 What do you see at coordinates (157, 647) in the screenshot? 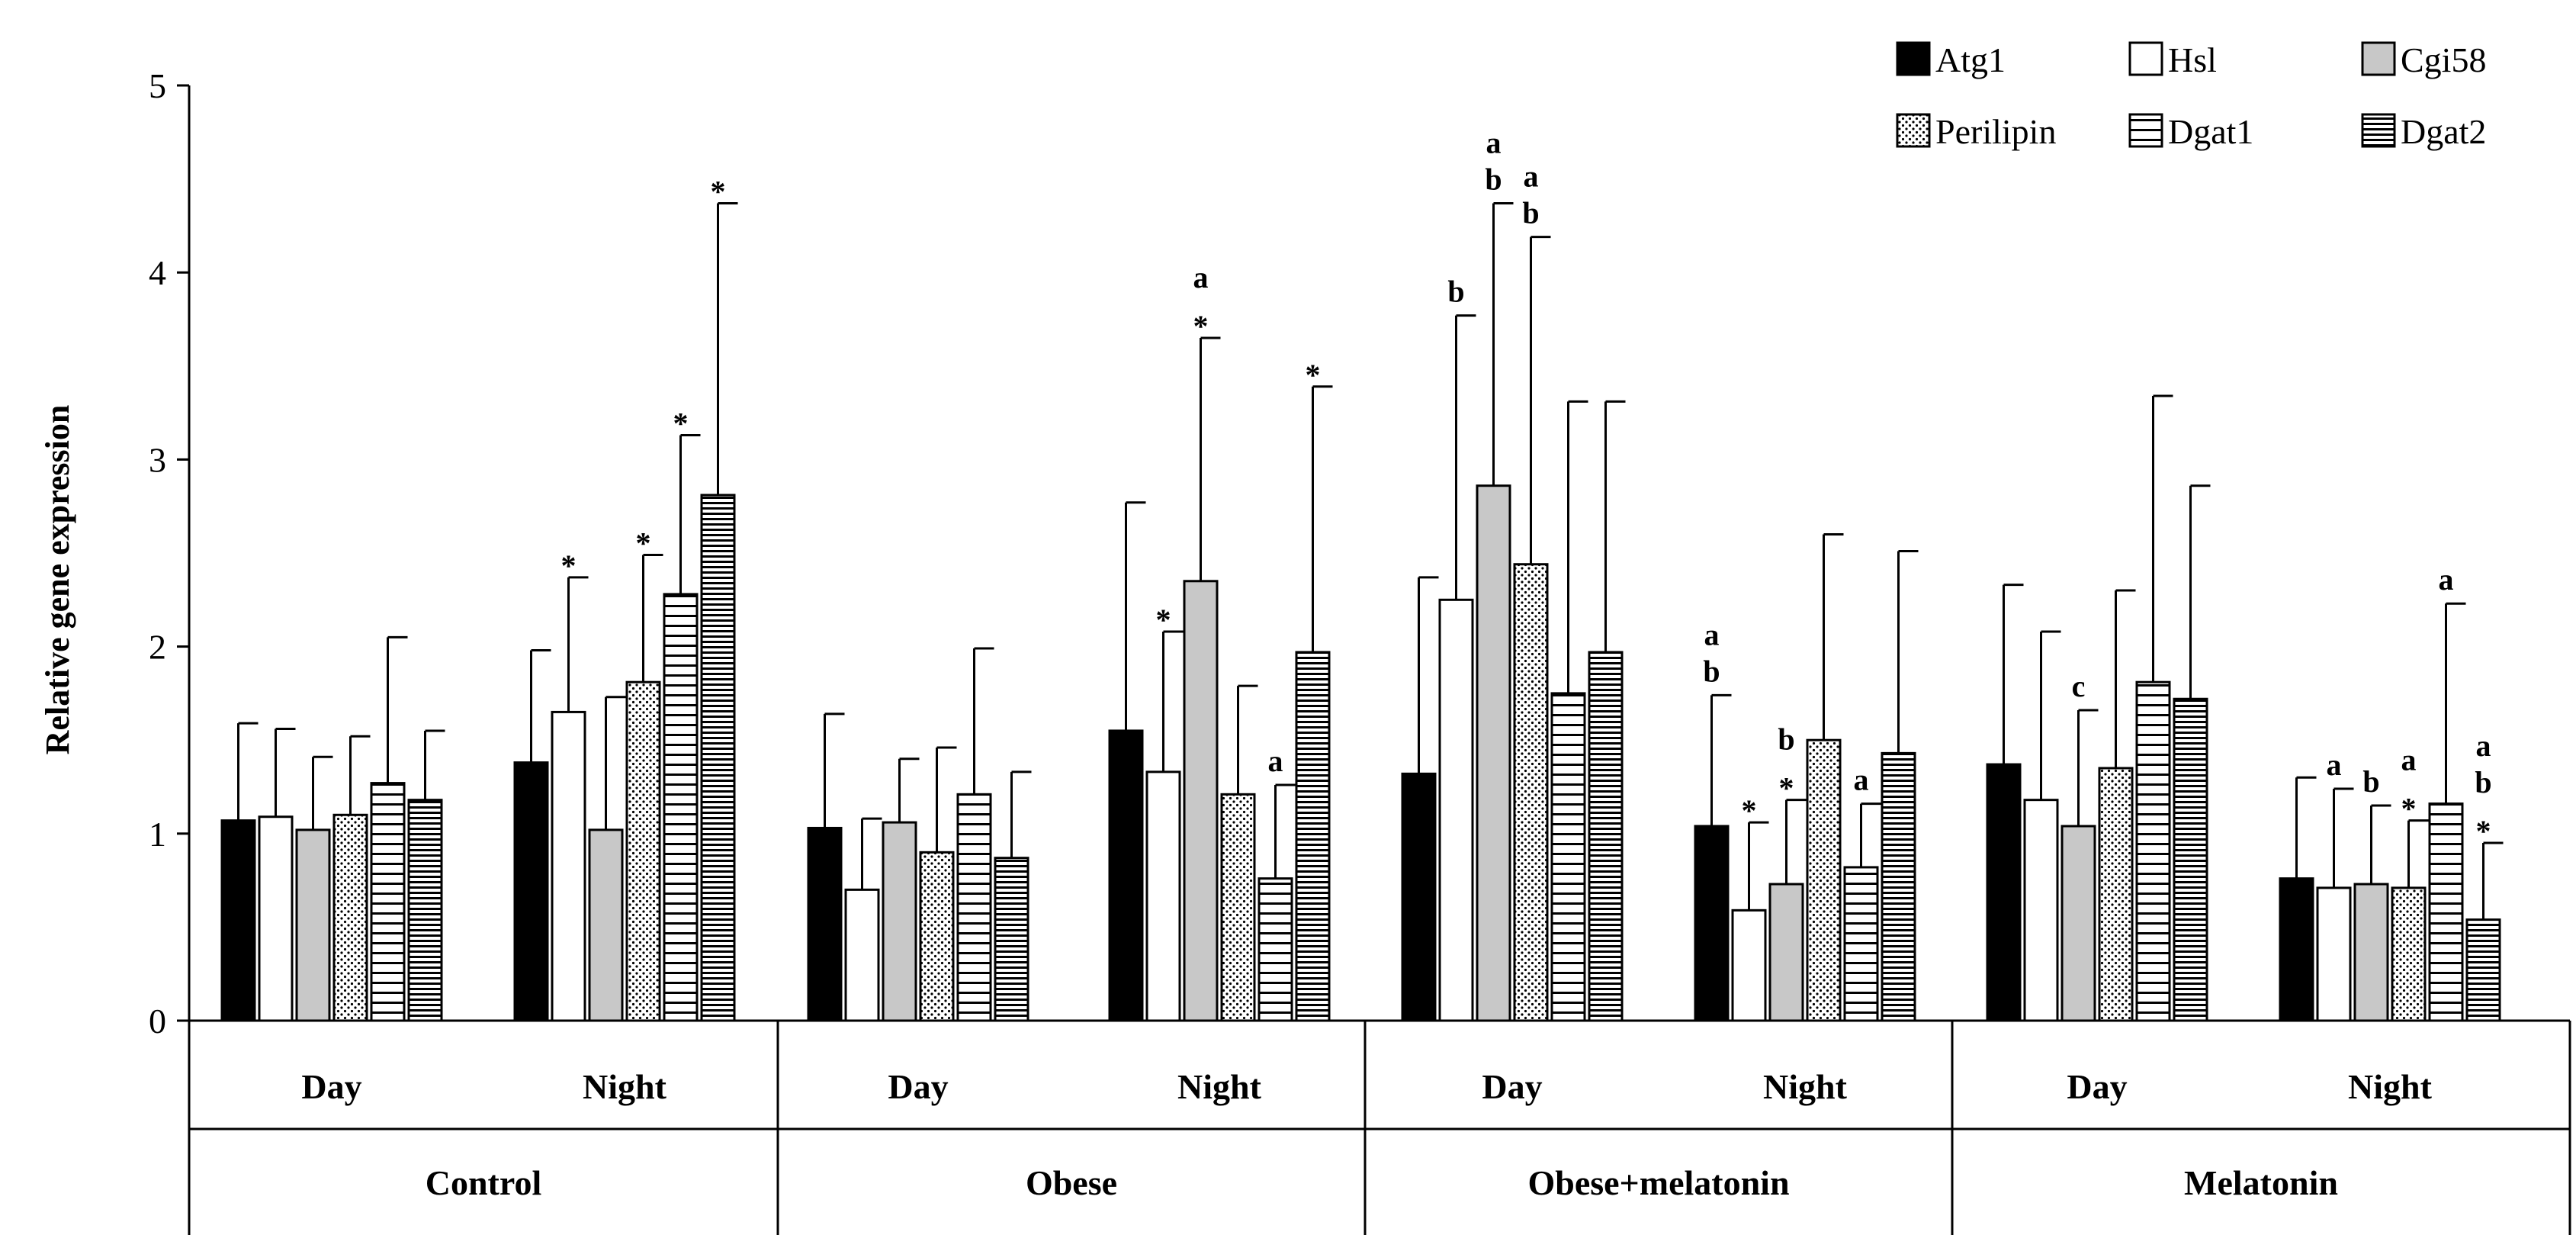
I see `y-tick-label: 2` at bounding box center [157, 647].